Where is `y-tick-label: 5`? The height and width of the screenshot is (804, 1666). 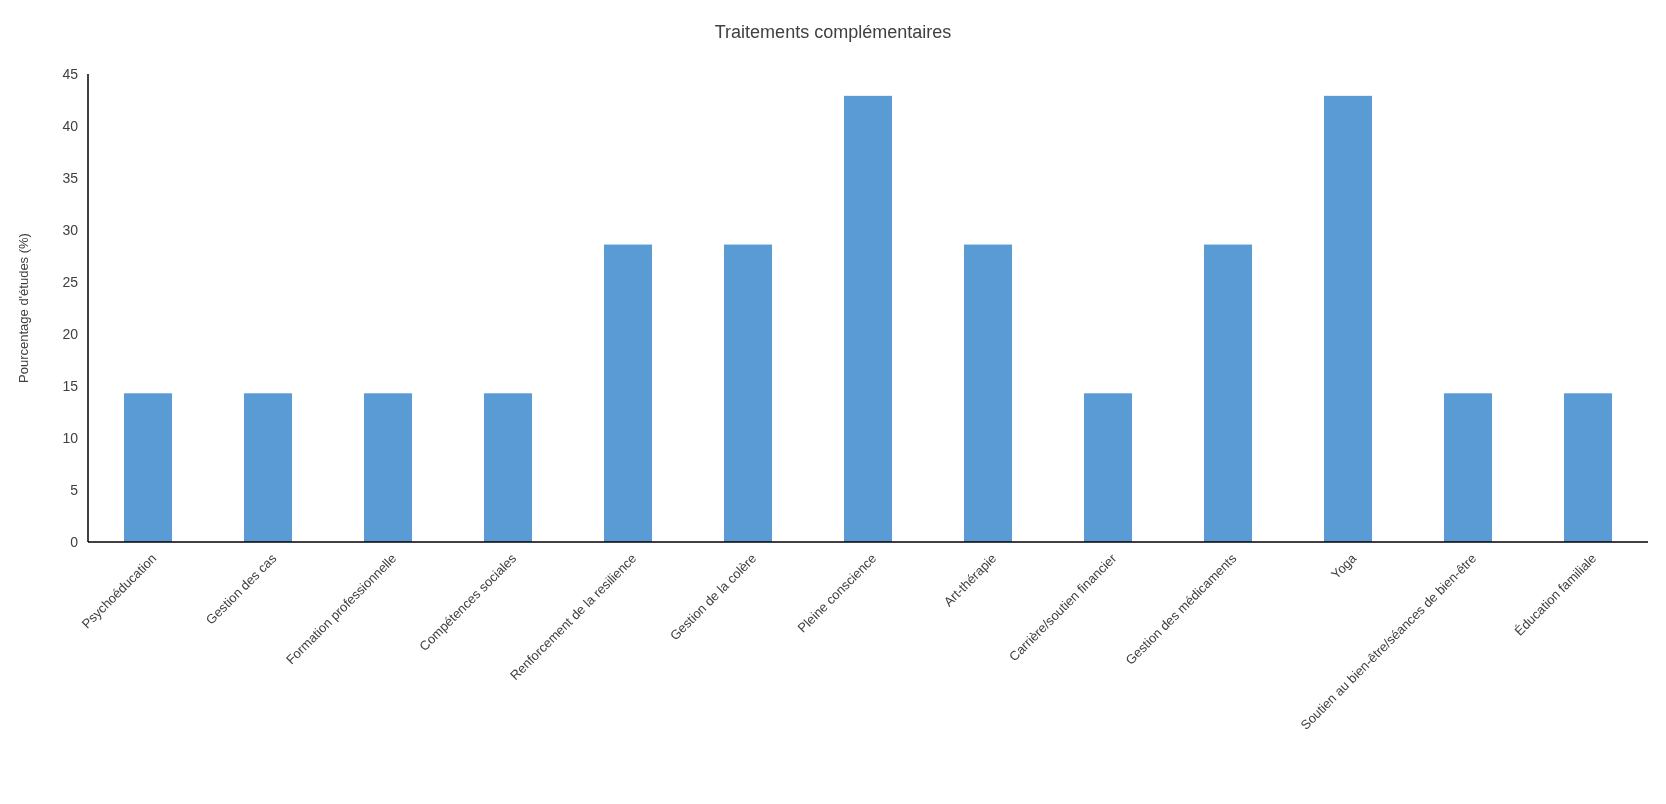
y-tick-label: 5 is located at coordinates (74, 489).